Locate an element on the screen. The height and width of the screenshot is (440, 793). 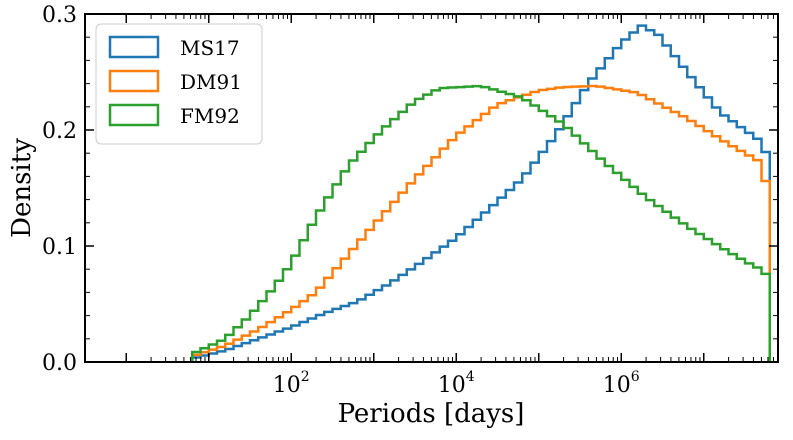
legend-box is located at coordinates (179, 84).